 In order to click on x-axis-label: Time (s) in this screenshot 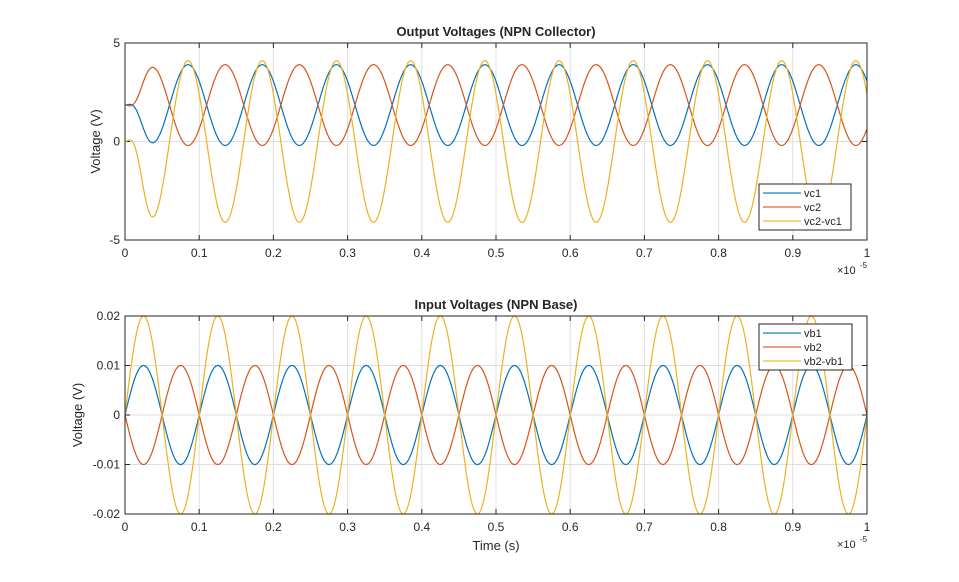, I will do `click(495, 545)`.